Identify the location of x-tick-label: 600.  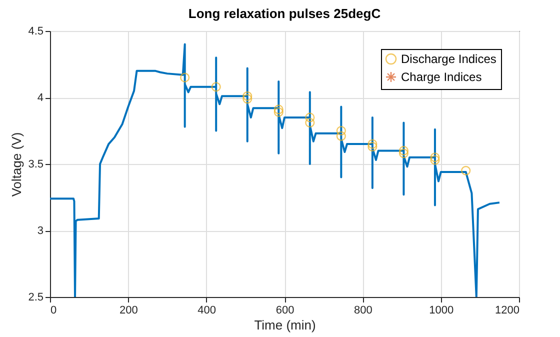
(285, 310).